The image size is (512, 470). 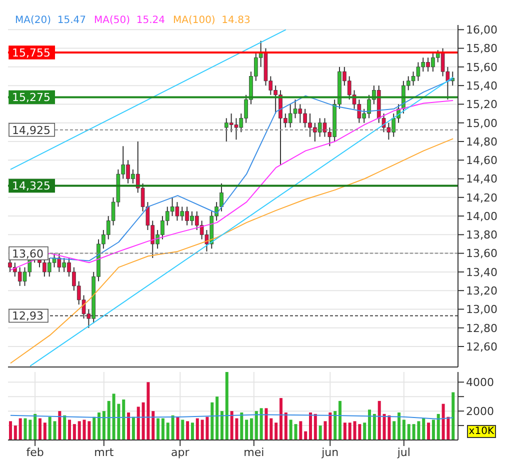 What do you see at coordinates (482, 197) in the screenshot?
I see `y-tick-label: 14,20` at bounding box center [482, 197].